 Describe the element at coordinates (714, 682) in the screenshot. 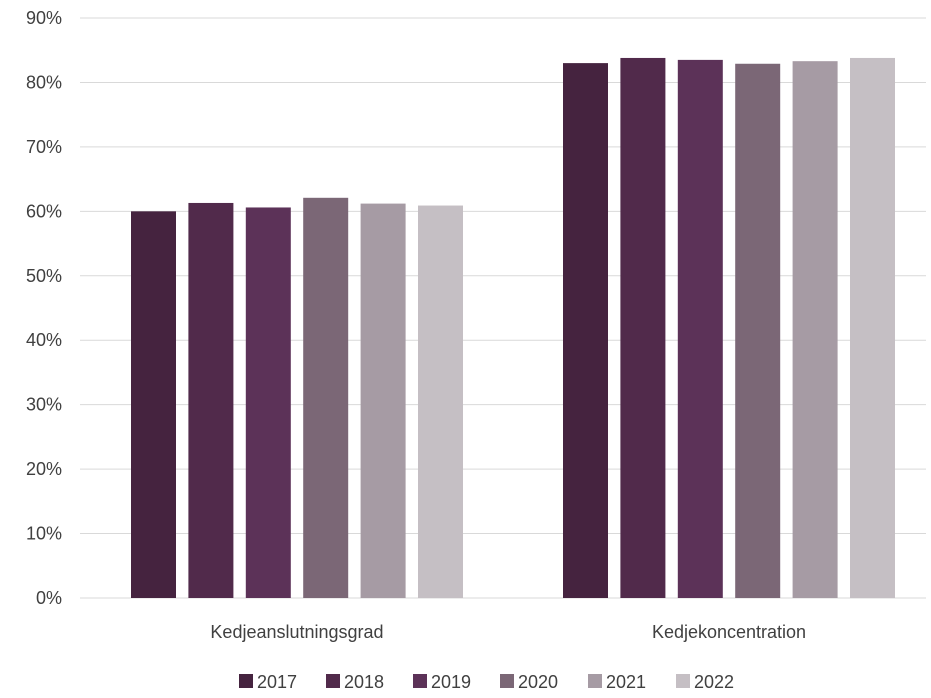

I see `legend-label: 2022` at that location.